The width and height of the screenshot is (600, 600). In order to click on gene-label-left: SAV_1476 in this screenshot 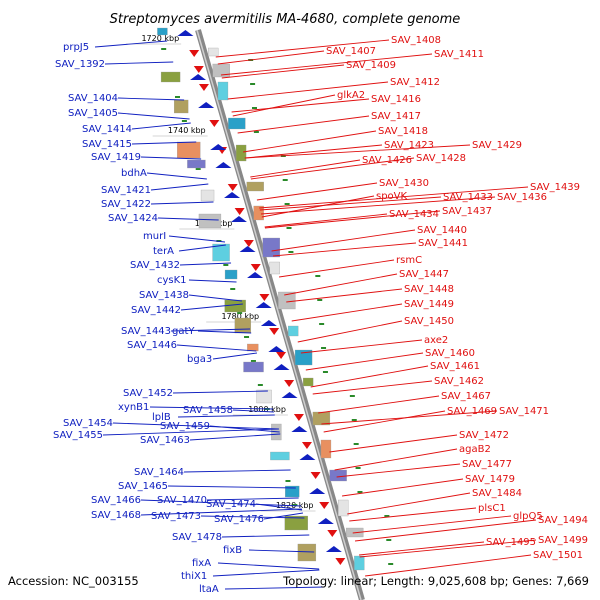, I will do `click(239, 519)`.